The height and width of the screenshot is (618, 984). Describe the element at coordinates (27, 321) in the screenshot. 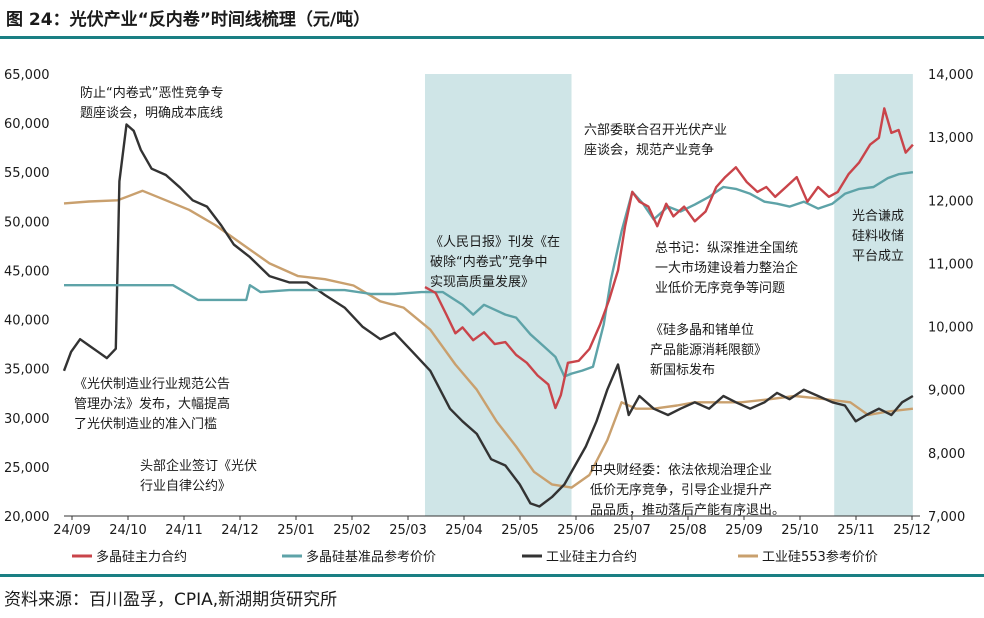

I see `y-left-tick-label: 40,000` at that location.